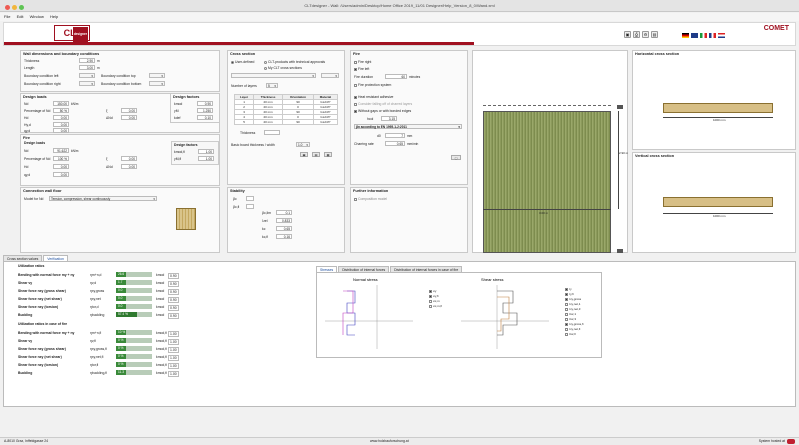 The image size is (799, 445). What do you see at coordinates (294, 62) in the screenshot?
I see `radio-products: CLT-products with technical approvals` at bounding box center [294, 62].